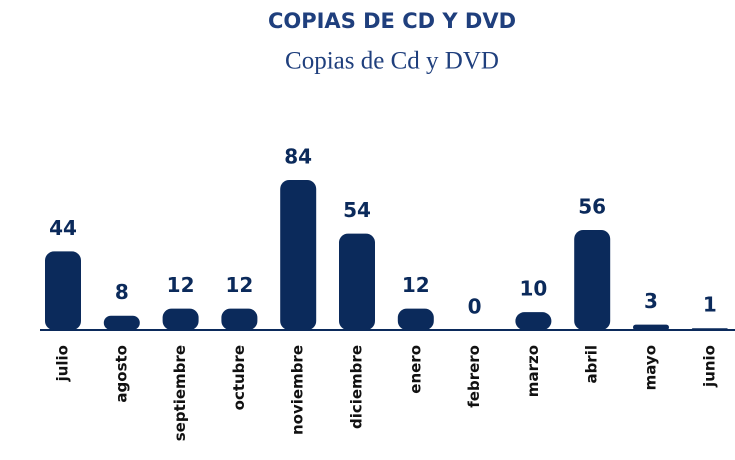 The width and height of the screenshot is (735, 460). What do you see at coordinates (709, 366) in the screenshot?
I see `x-tick-label: junio` at bounding box center [709, 366].